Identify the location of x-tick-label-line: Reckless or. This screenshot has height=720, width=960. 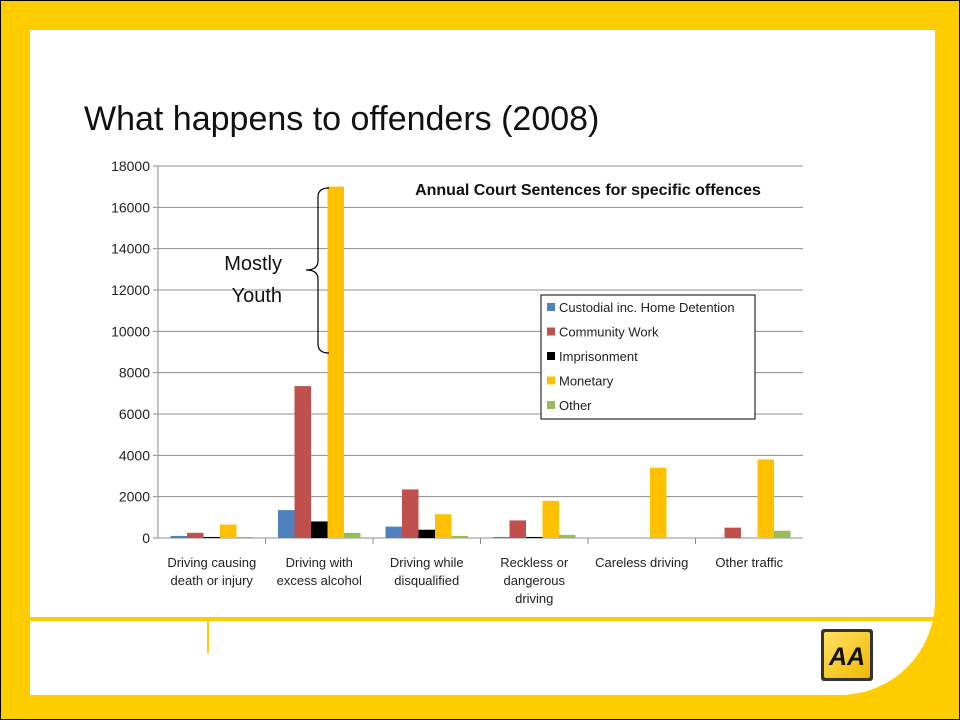
(534, 562).